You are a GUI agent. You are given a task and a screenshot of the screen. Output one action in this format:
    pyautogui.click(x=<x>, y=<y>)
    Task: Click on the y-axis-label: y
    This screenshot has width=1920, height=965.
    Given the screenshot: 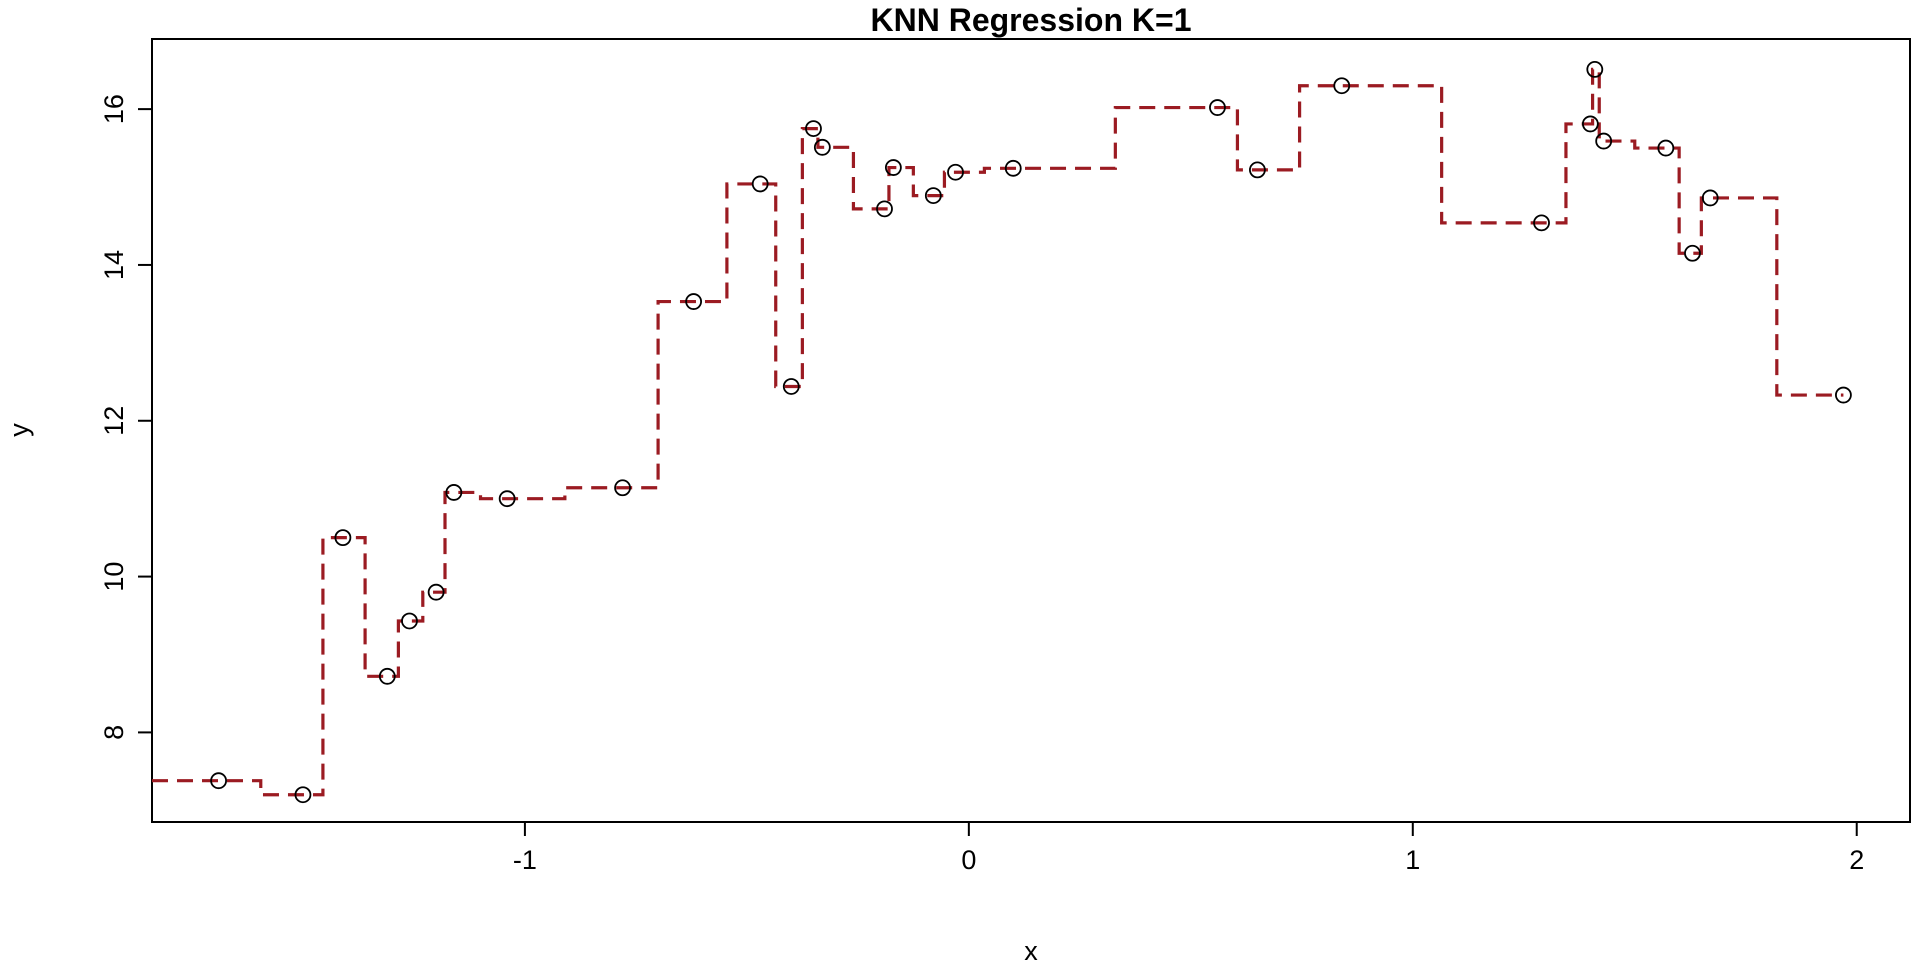 What is the action you would take?
    pyautogui.click(x=19, y=430)
    